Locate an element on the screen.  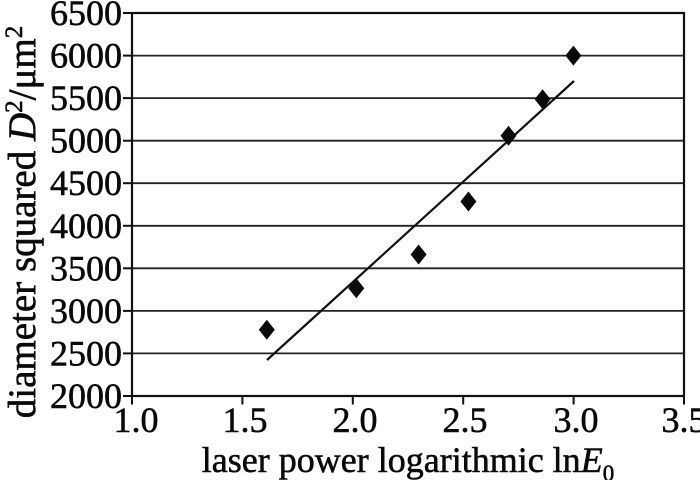
svg-text: 2500 is located at coordinates (86, 353).